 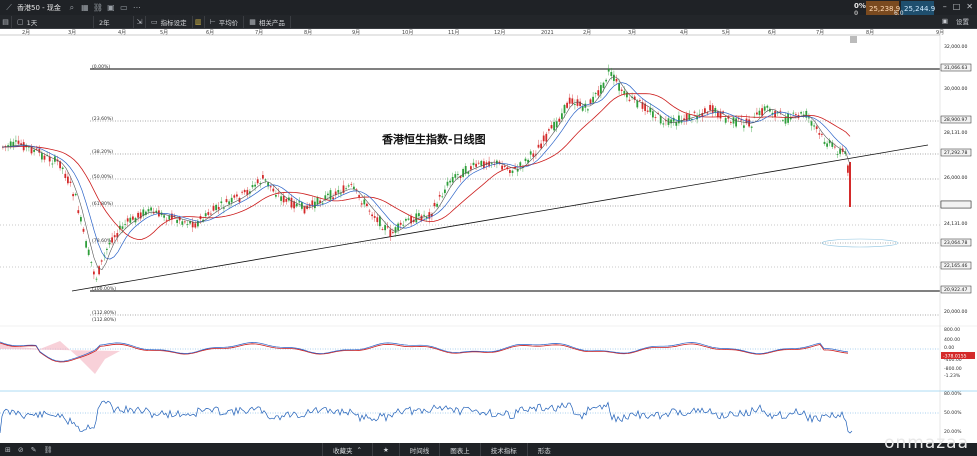 What do you see at coordinates (503, 449) in the screenshot?
I see `tab-technical: 技术指标` at bounding box center [503, 449].